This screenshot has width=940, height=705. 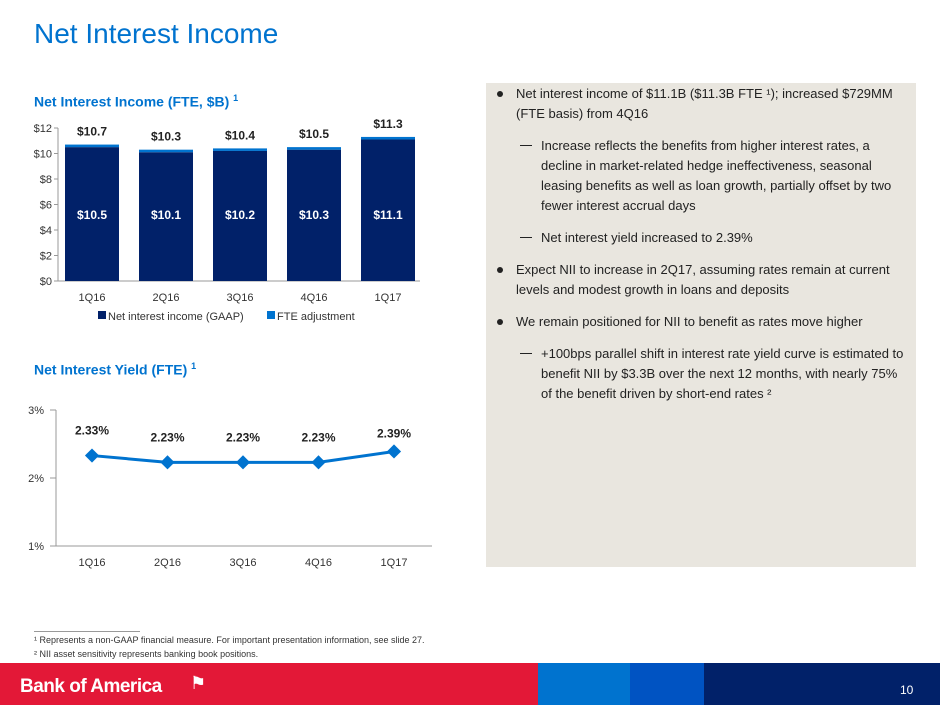 I want to click on page-title: Net Interest Income, so click(x=156, y=33).